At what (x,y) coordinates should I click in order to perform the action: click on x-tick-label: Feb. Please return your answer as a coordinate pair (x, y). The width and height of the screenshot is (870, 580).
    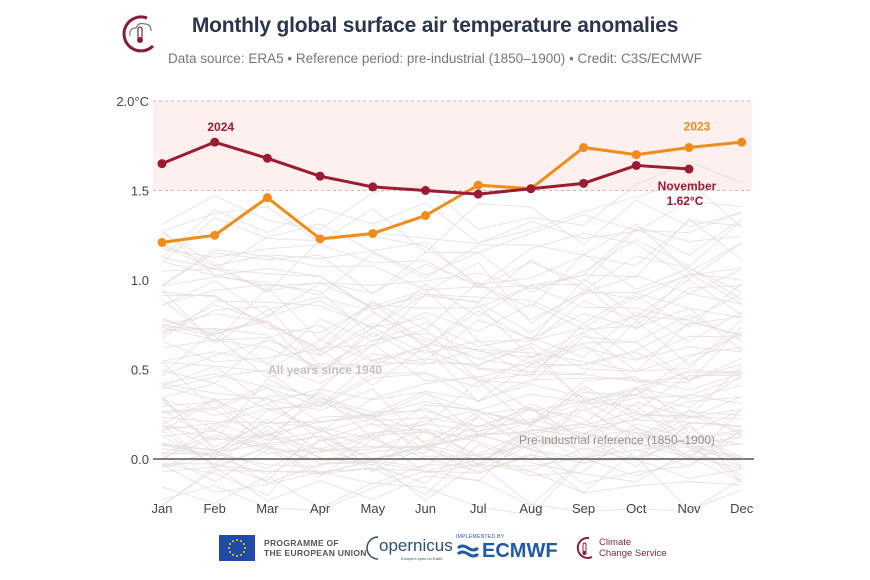
    Looking at the image, I should click on (214, 508).